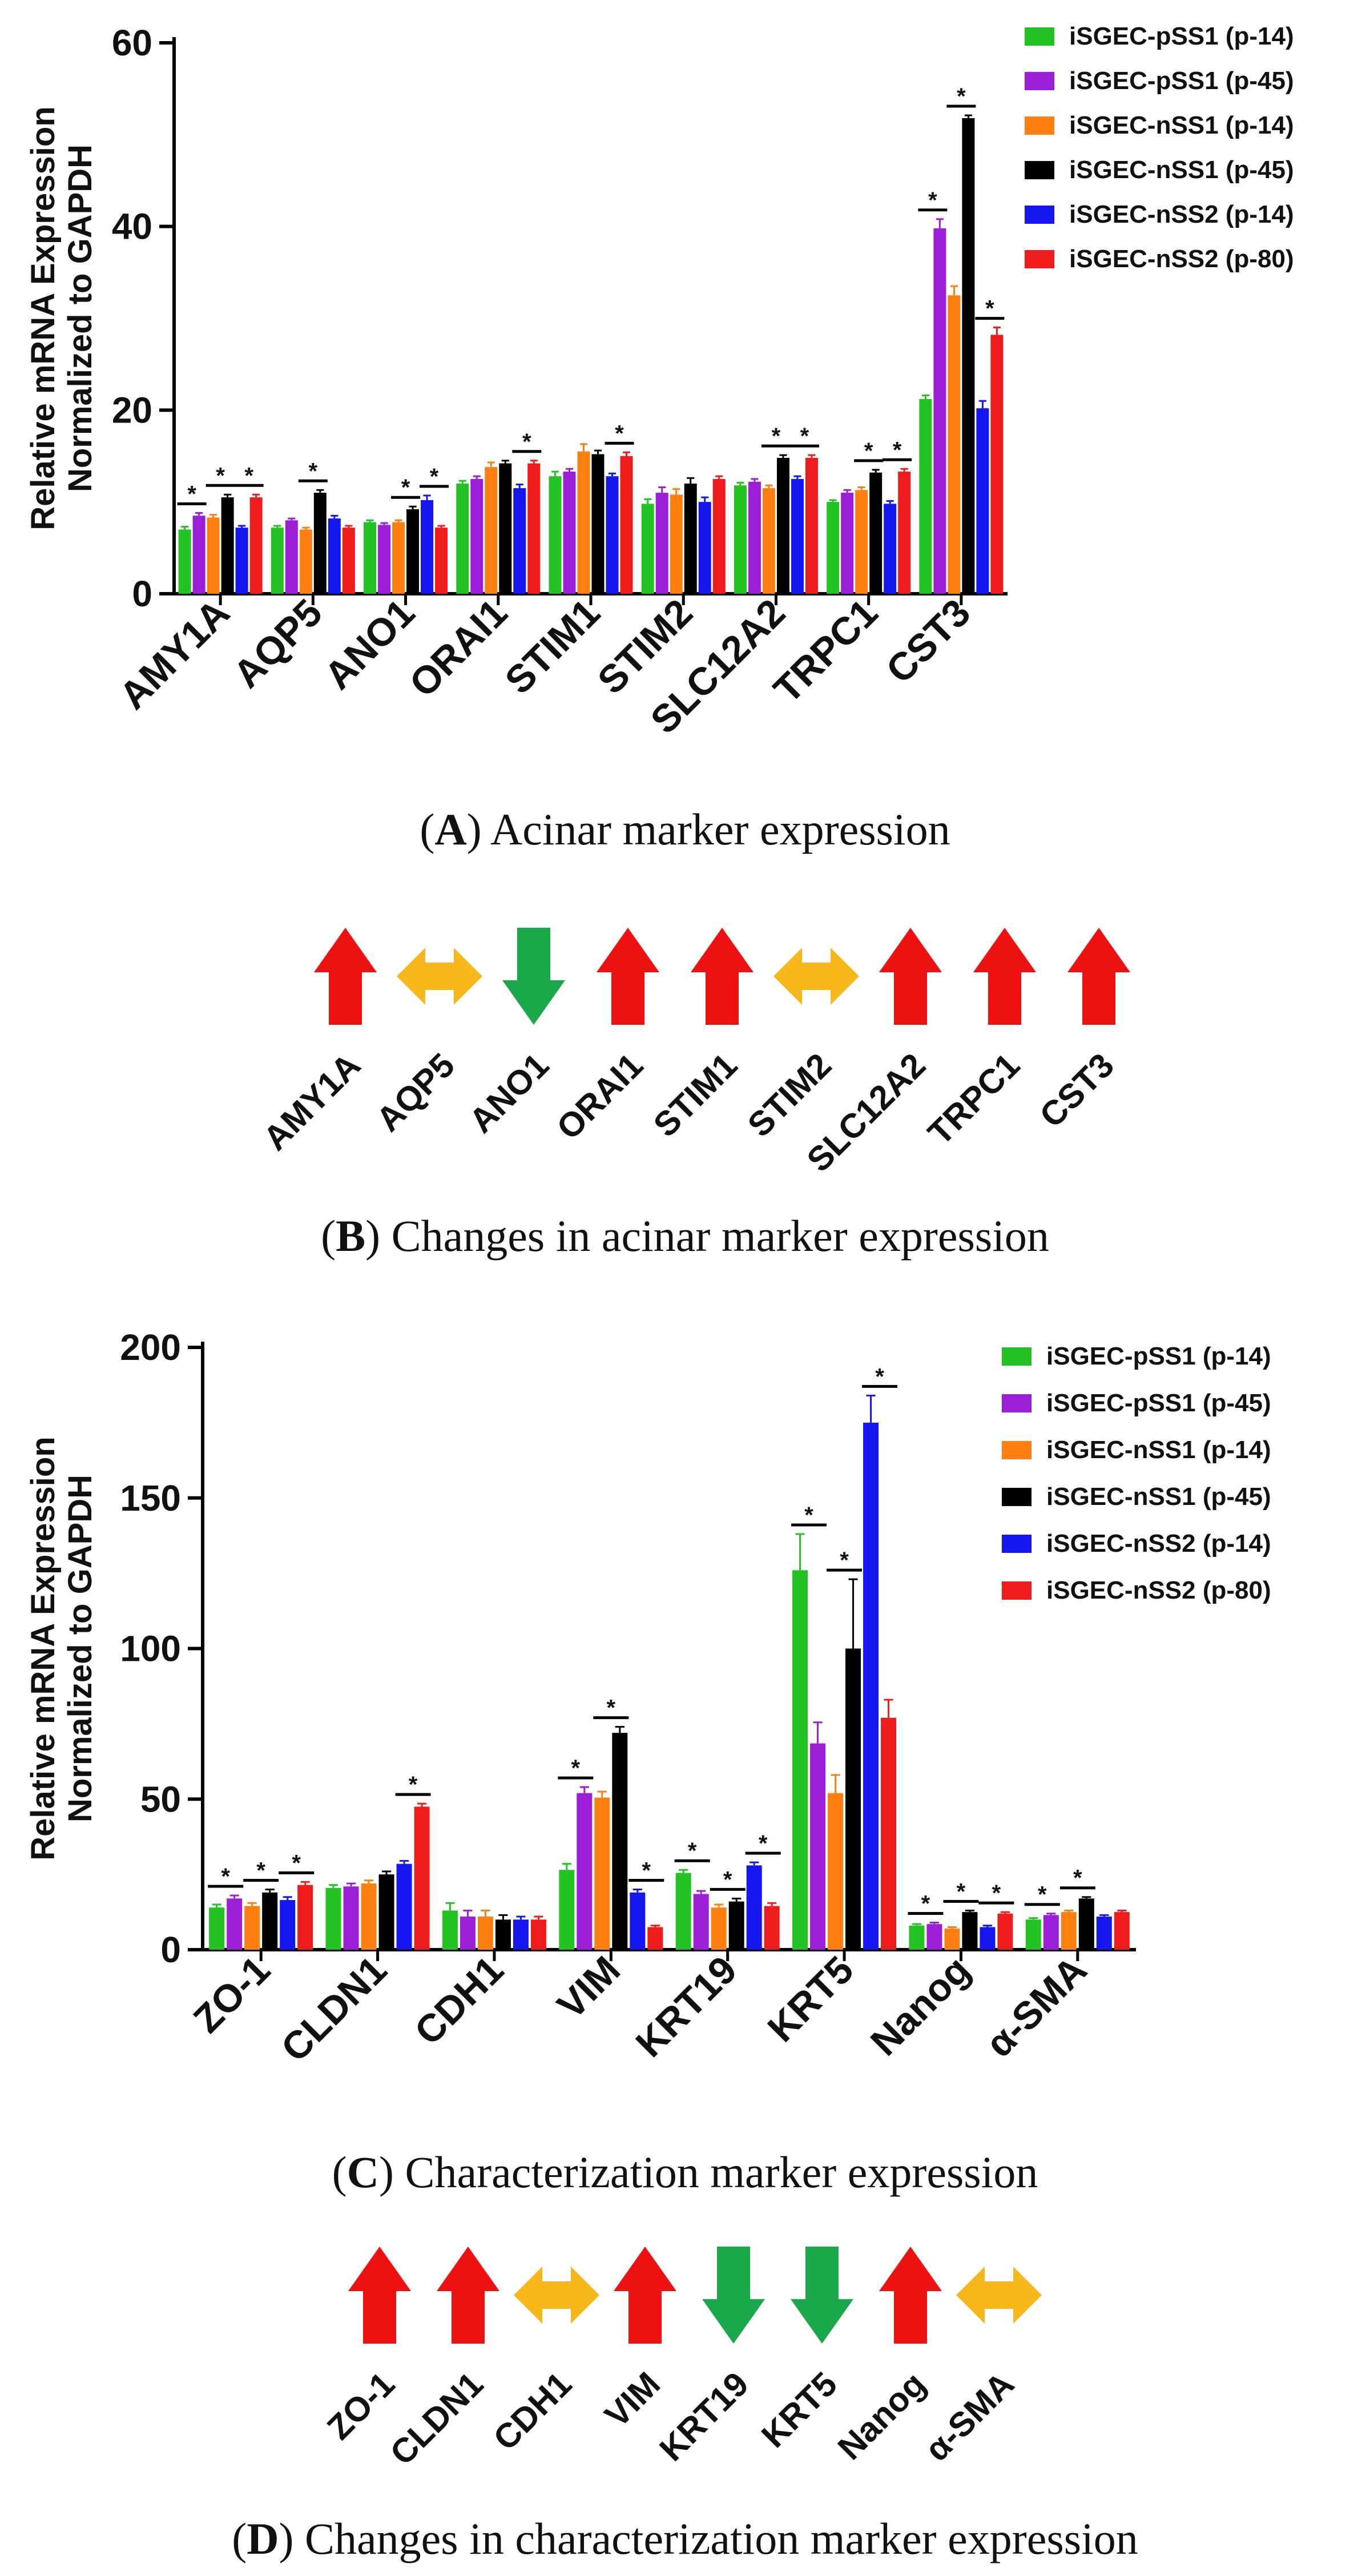  What do you see at coordinates (704, 2417) in the screenshot?
I see `panel-d-marker-label: KRT19` at bounding box center [704, 2417].